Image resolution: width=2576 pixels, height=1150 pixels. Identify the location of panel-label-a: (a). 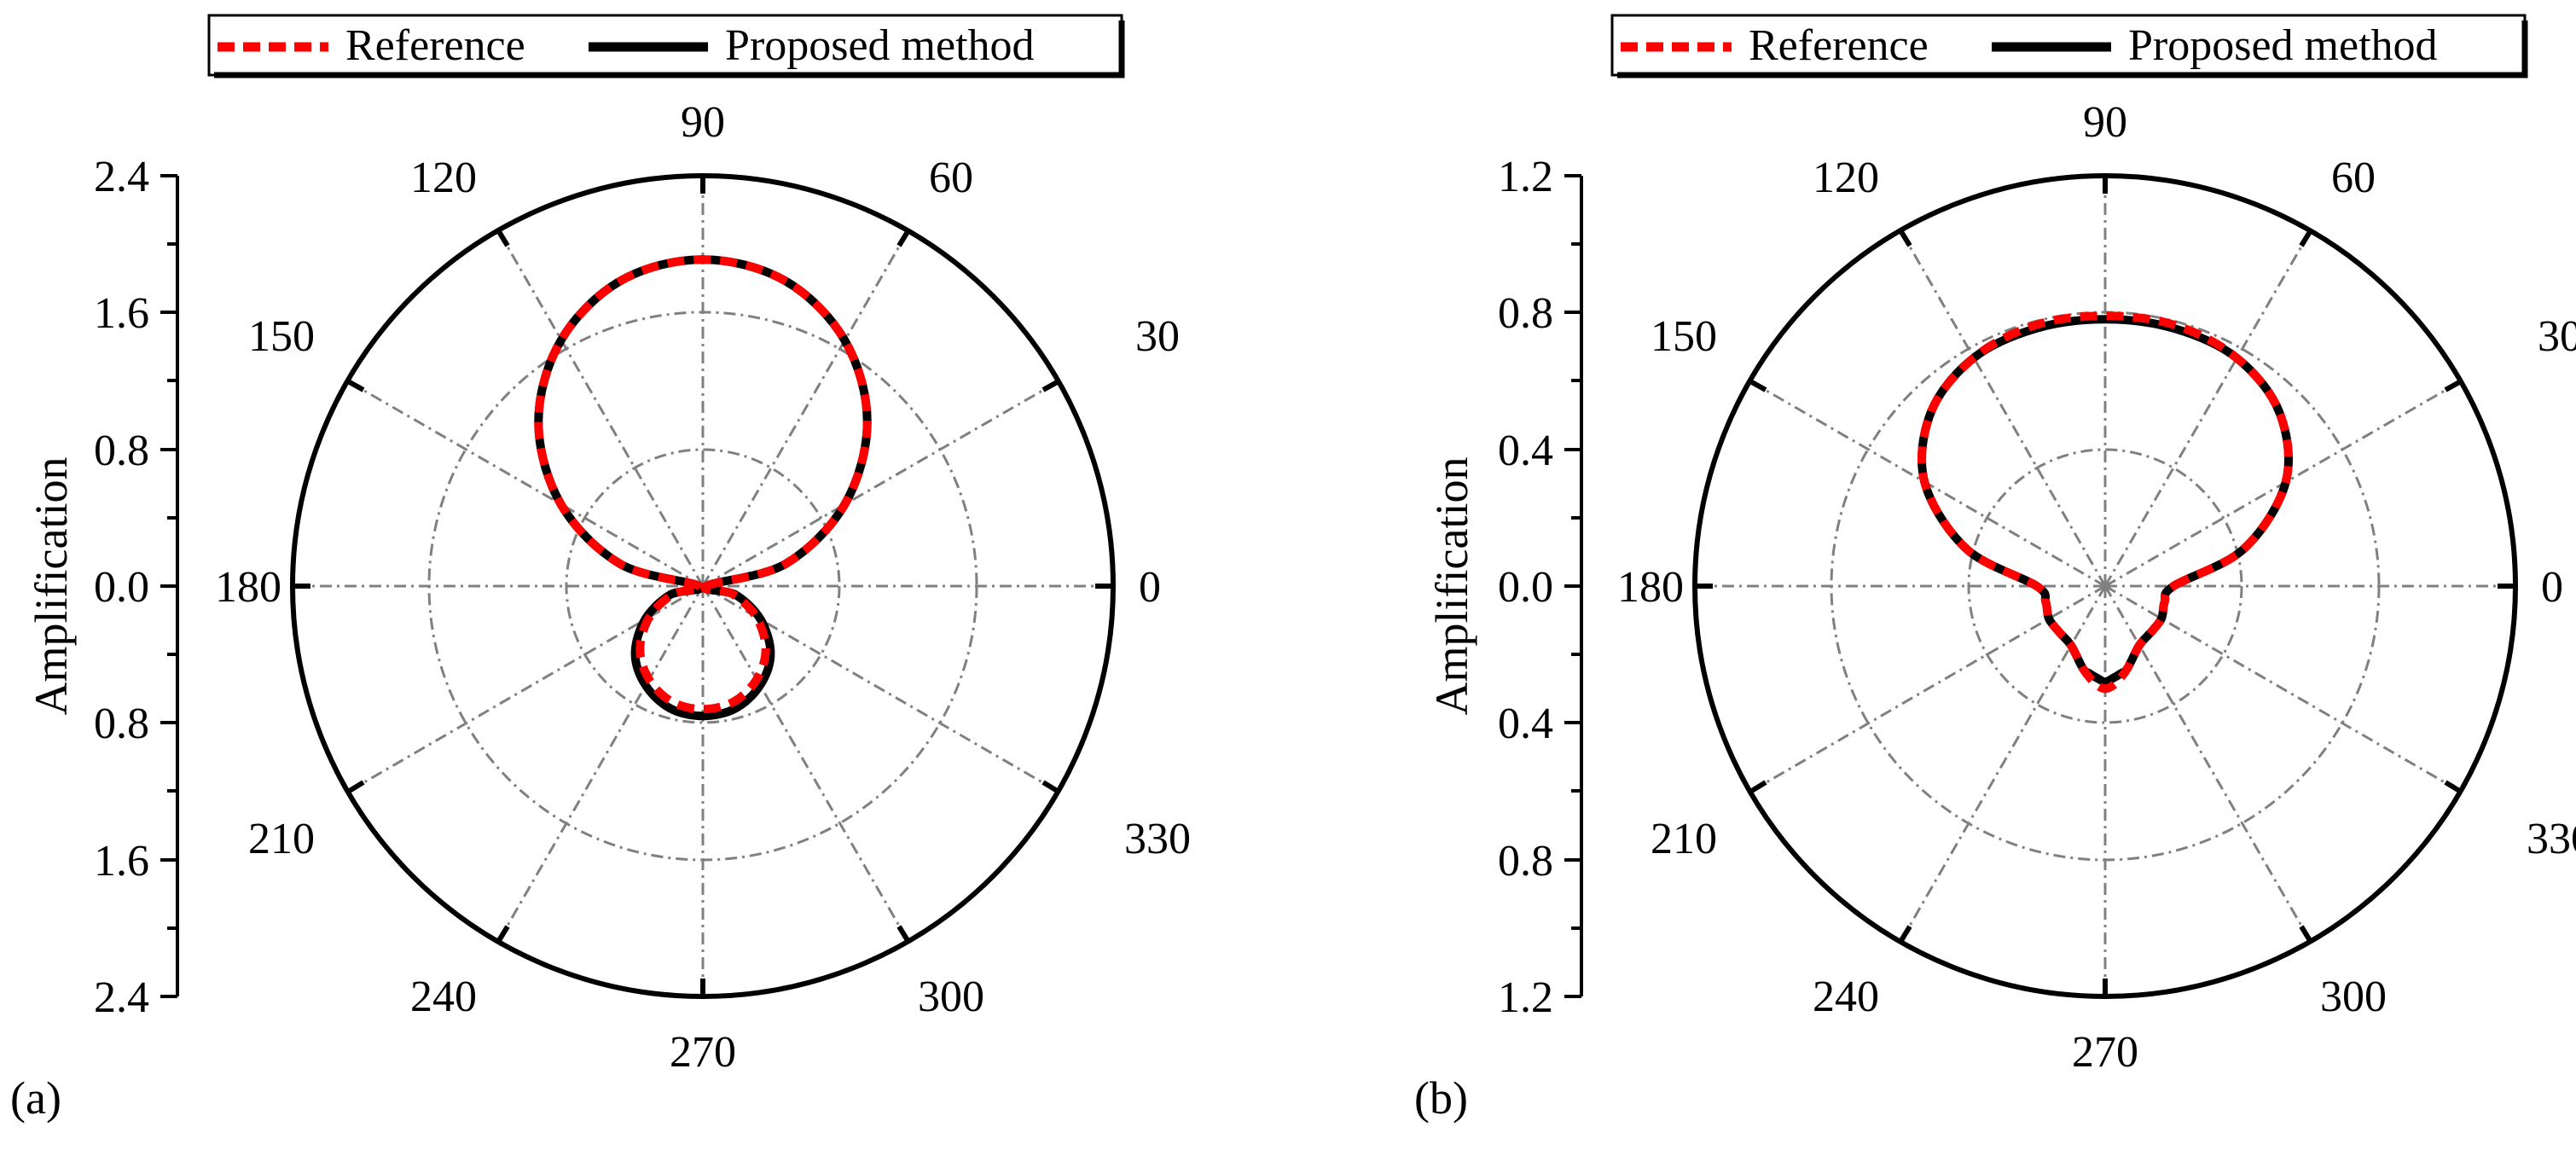
(35, 1098).